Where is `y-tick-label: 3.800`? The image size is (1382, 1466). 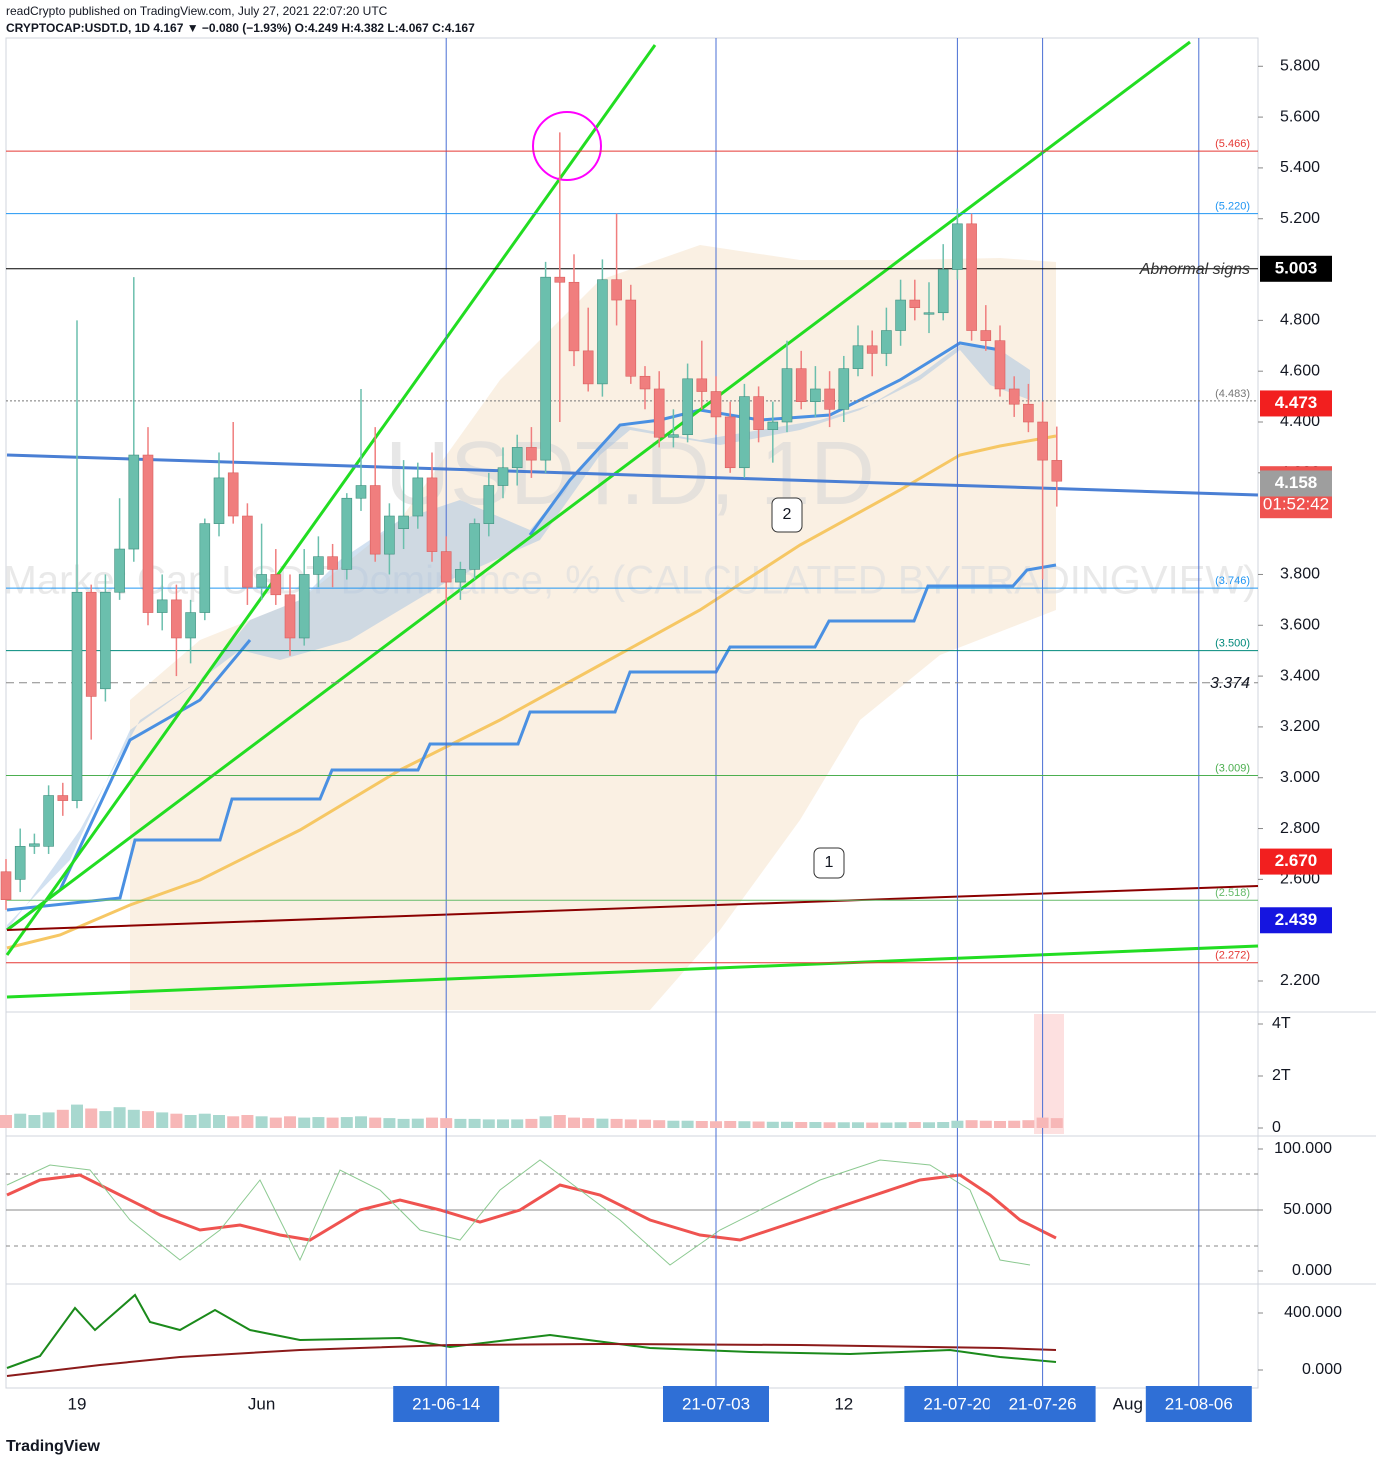 y-tick-label: 3.800 is located at coordinates (1300, 574).